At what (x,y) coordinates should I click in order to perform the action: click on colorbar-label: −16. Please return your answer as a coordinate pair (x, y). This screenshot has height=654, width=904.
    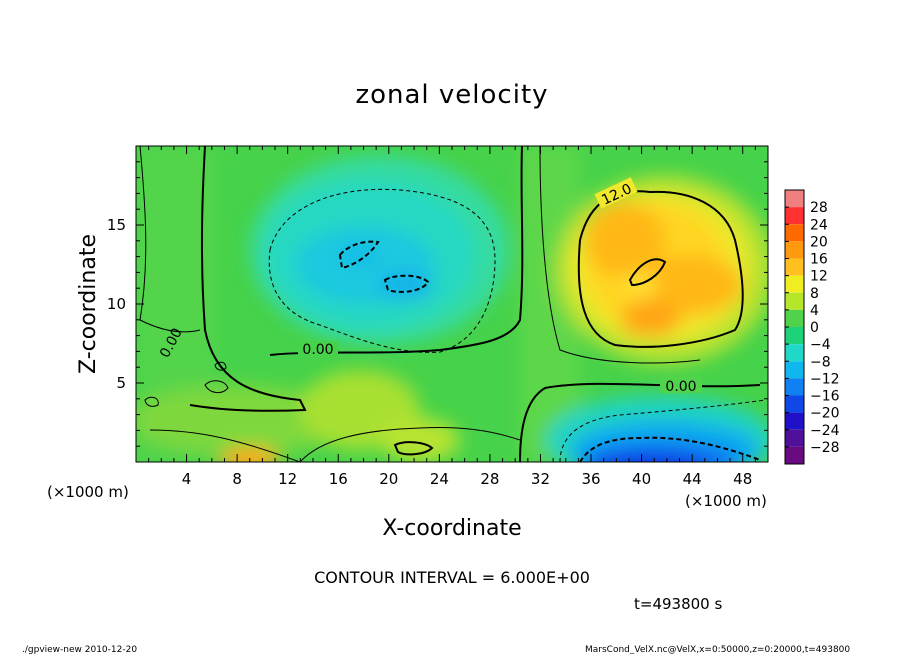
    Looking at the image, I should click on (825, 397).